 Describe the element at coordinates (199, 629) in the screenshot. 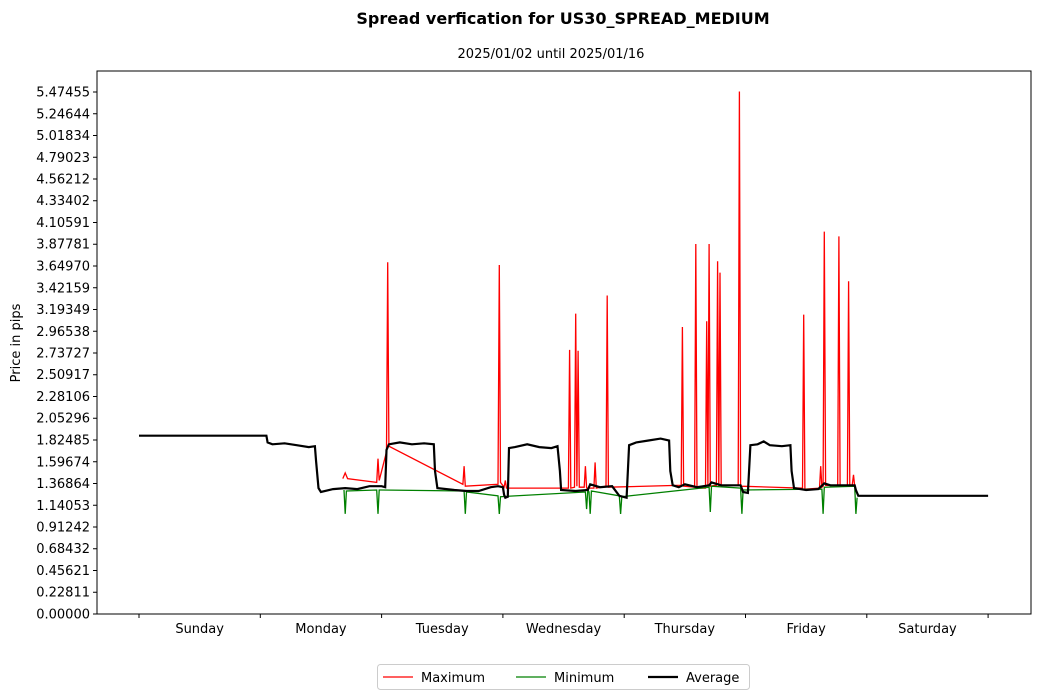

I see `x-tick-label: Sunday` at that location.